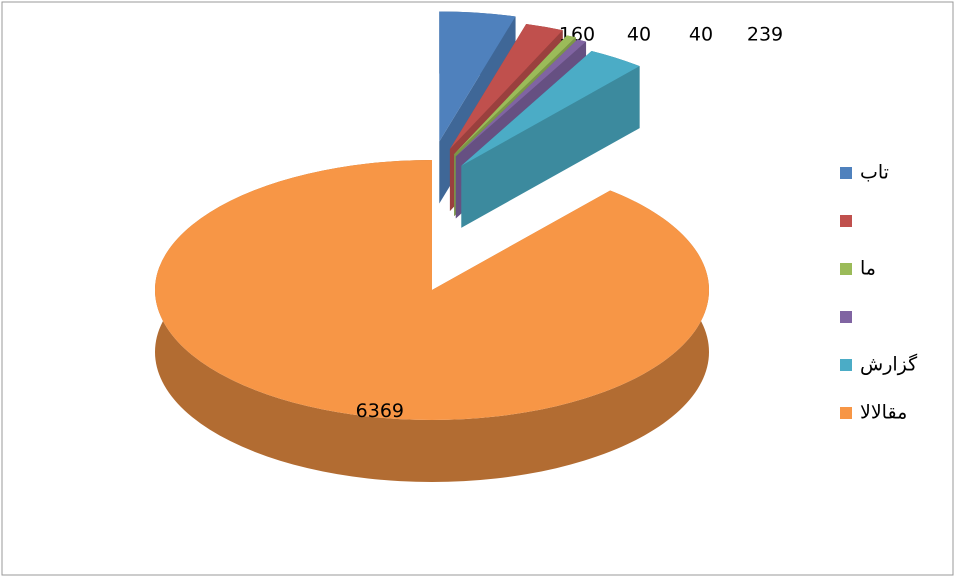 The image size is (956, 578). Describe the element at coordinates (874, 173) in the screenshot. I see `legend-label: تاب` at that location.